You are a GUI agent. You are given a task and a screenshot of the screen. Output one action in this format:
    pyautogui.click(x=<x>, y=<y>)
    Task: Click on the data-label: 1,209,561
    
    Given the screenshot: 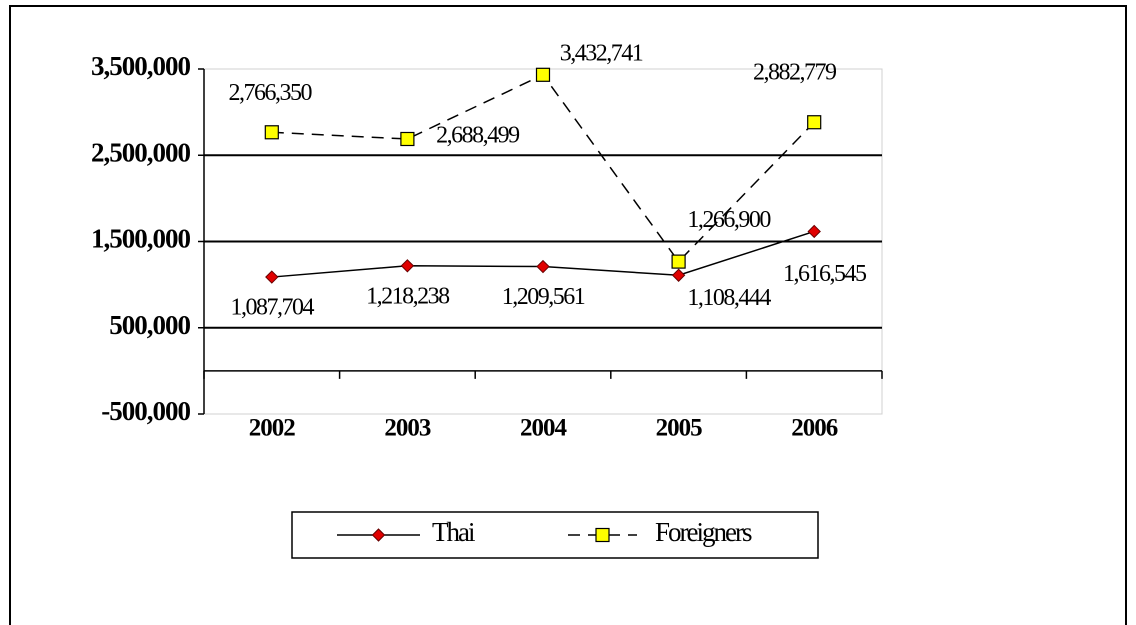 What is the action you would take?
    pyautogui.click(x=543, y=297)
    